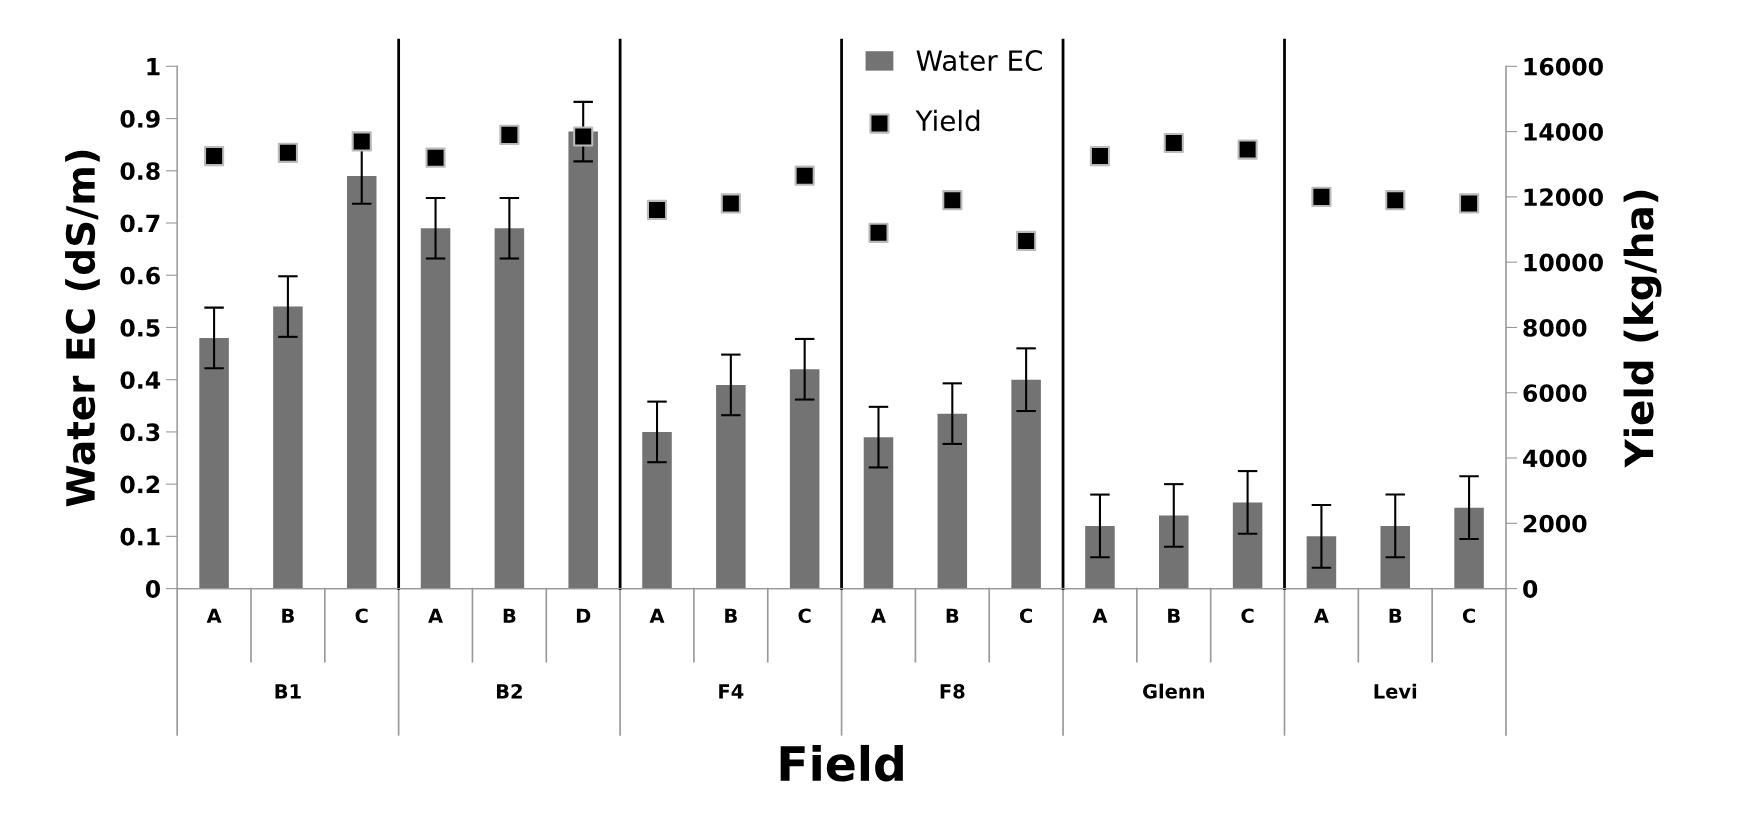 The width and height of the screenshot is (1737, 829). What do you see at coordinates (1563, 197) in the screenshot?
I see `y2-tick-label: 12000` at bounding box center [1563, 197].